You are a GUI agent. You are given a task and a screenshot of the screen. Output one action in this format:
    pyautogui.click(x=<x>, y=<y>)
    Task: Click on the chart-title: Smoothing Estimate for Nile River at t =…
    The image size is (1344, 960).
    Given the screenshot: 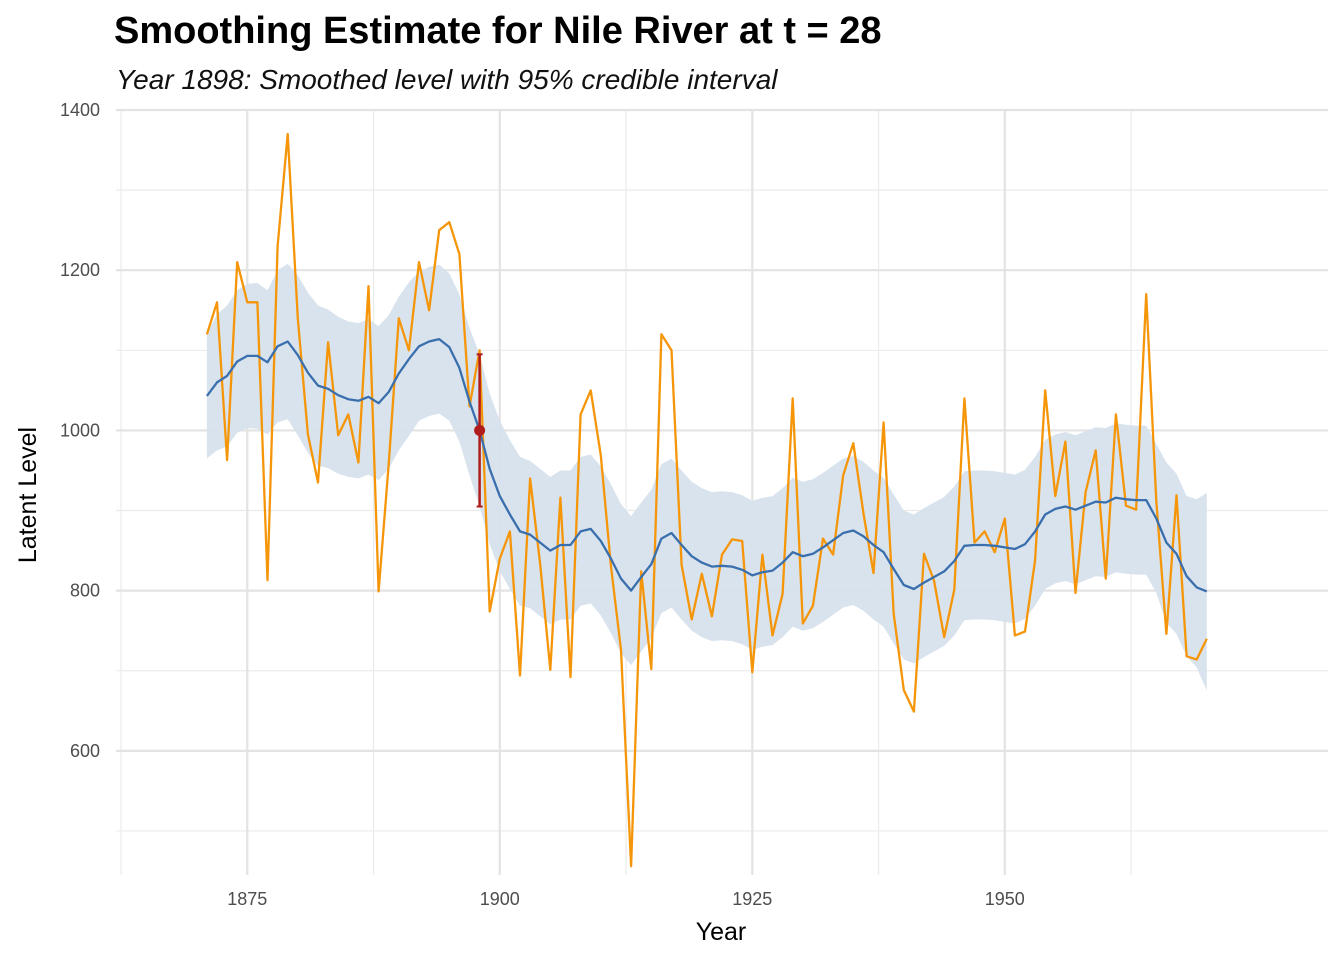 What is the action you would take?
    pyautogui.click(x=498, y=31)
    